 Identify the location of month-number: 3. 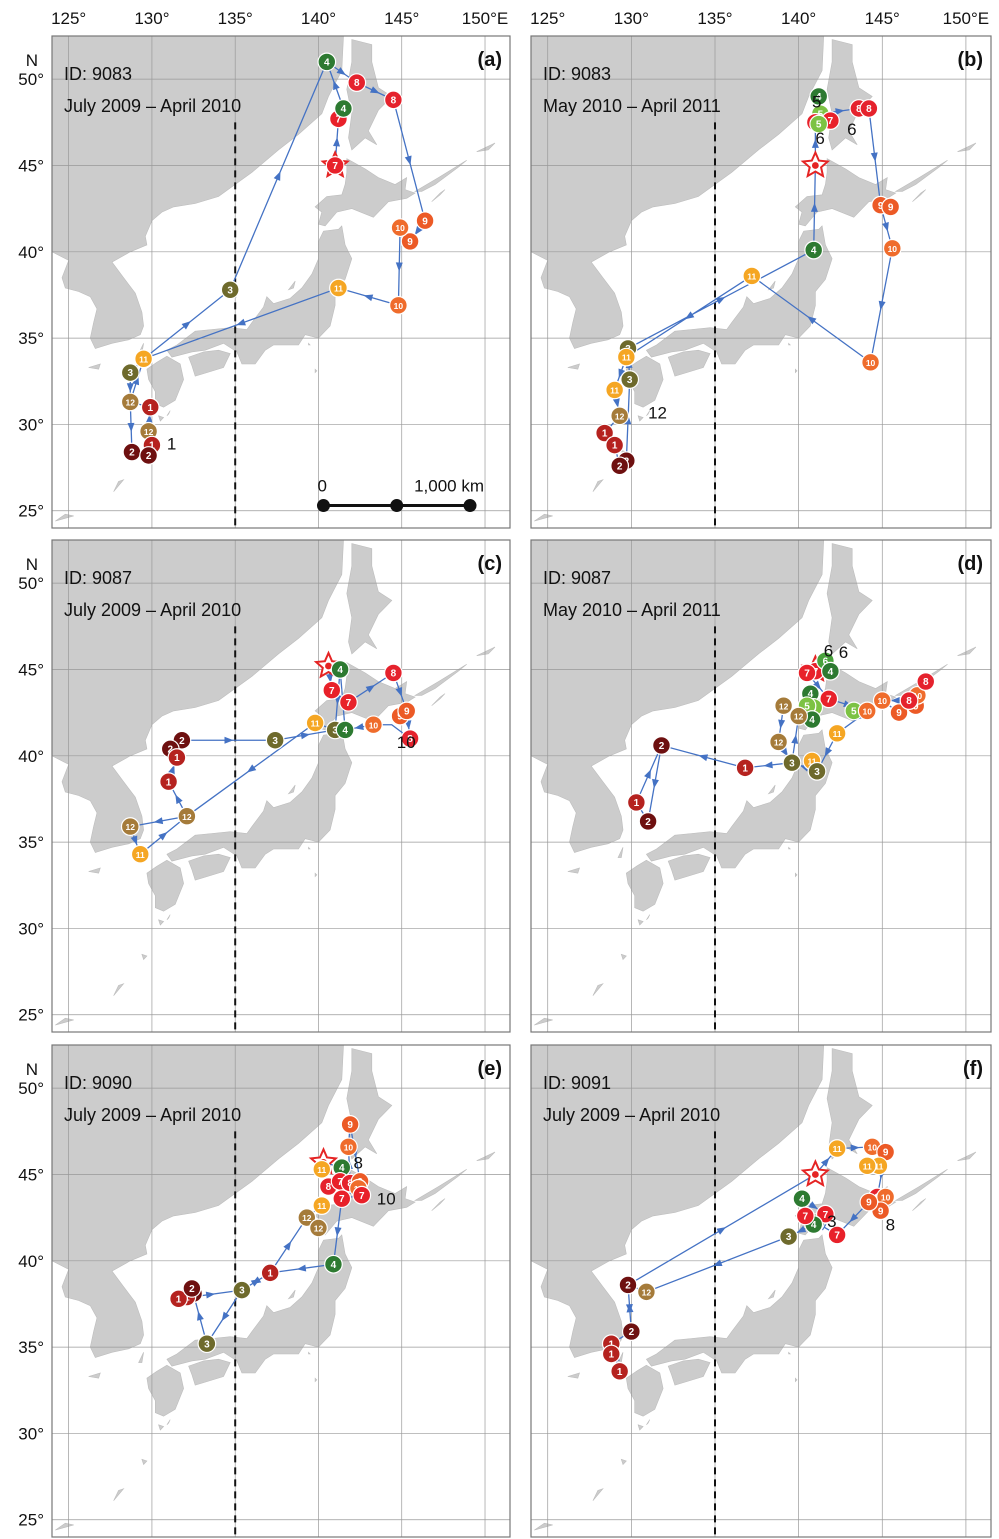
(130, 373).